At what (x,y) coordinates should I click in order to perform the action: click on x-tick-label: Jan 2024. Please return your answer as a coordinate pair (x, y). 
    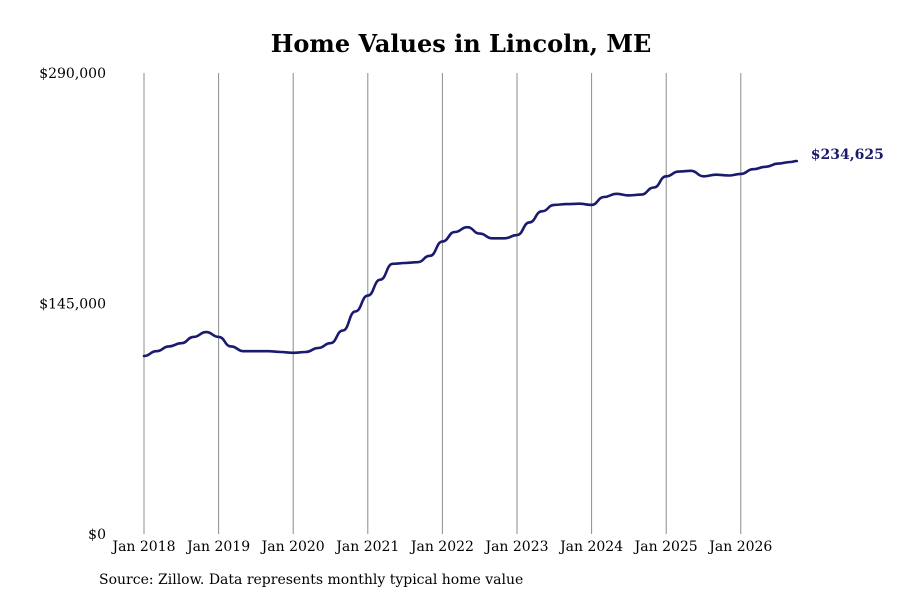
    Looking at the image, I should click on (590, 547).